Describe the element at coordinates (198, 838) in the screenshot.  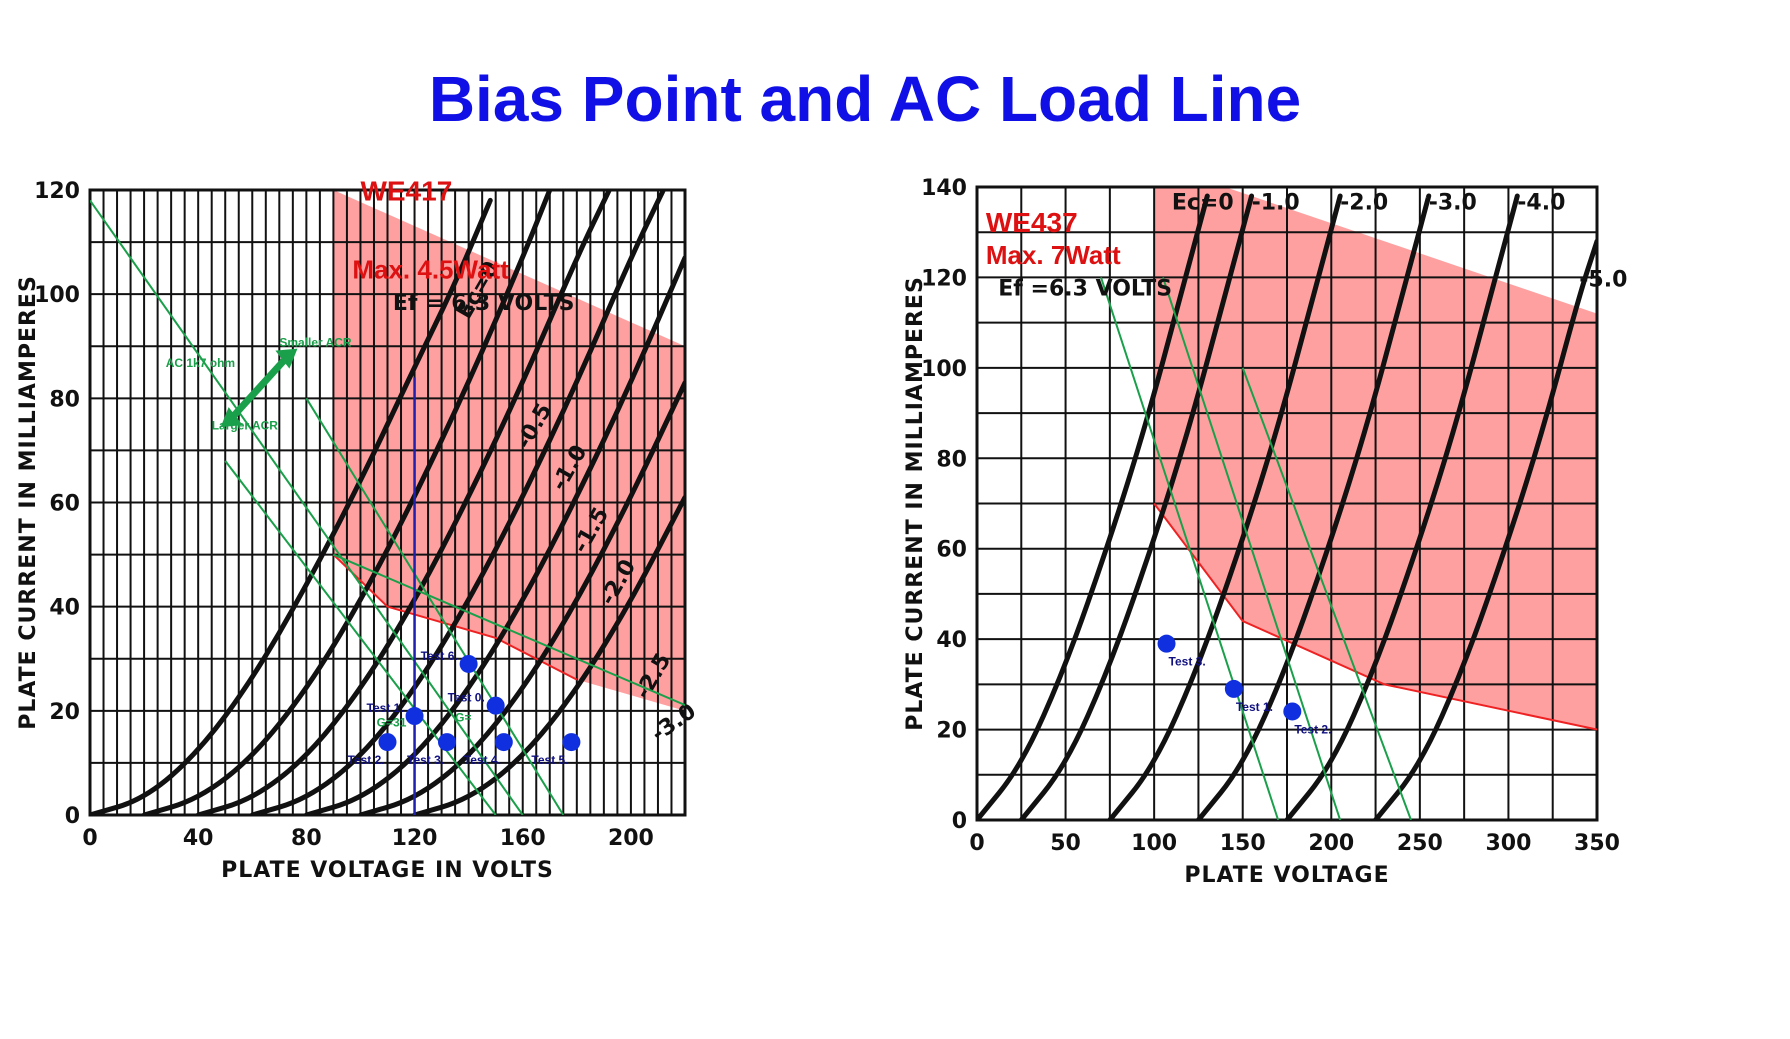
I see `x-tick-1: 40` at that location.